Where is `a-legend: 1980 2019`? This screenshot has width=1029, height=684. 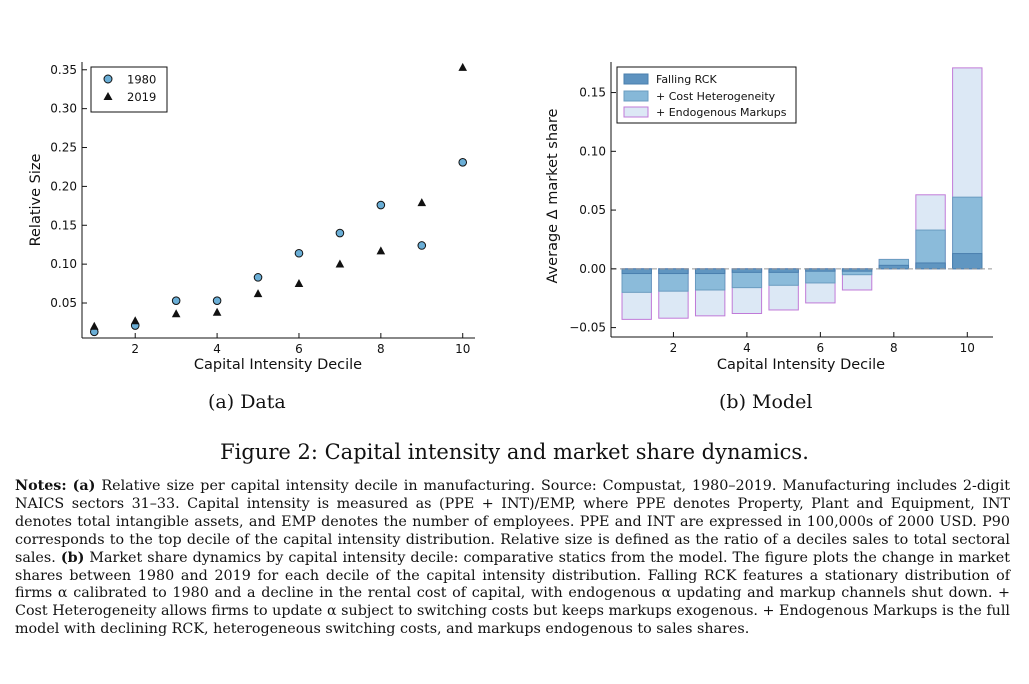 a-legend: 1980 2019 is located at coordinates (129, 89).